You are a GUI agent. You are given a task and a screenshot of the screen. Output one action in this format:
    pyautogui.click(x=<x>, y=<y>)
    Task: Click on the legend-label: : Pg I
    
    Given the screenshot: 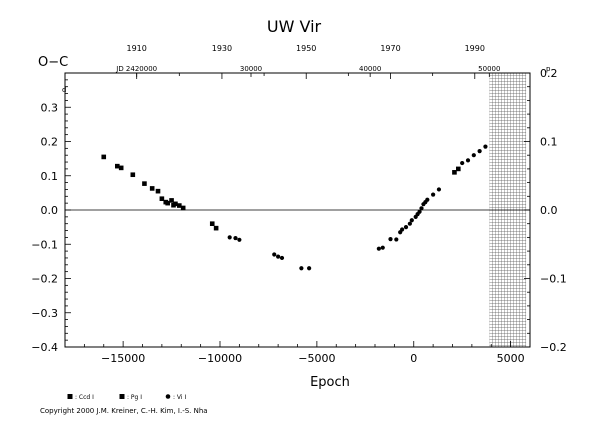 What is the action you would take?
    pyautogui.click(x=134, y=397)
    